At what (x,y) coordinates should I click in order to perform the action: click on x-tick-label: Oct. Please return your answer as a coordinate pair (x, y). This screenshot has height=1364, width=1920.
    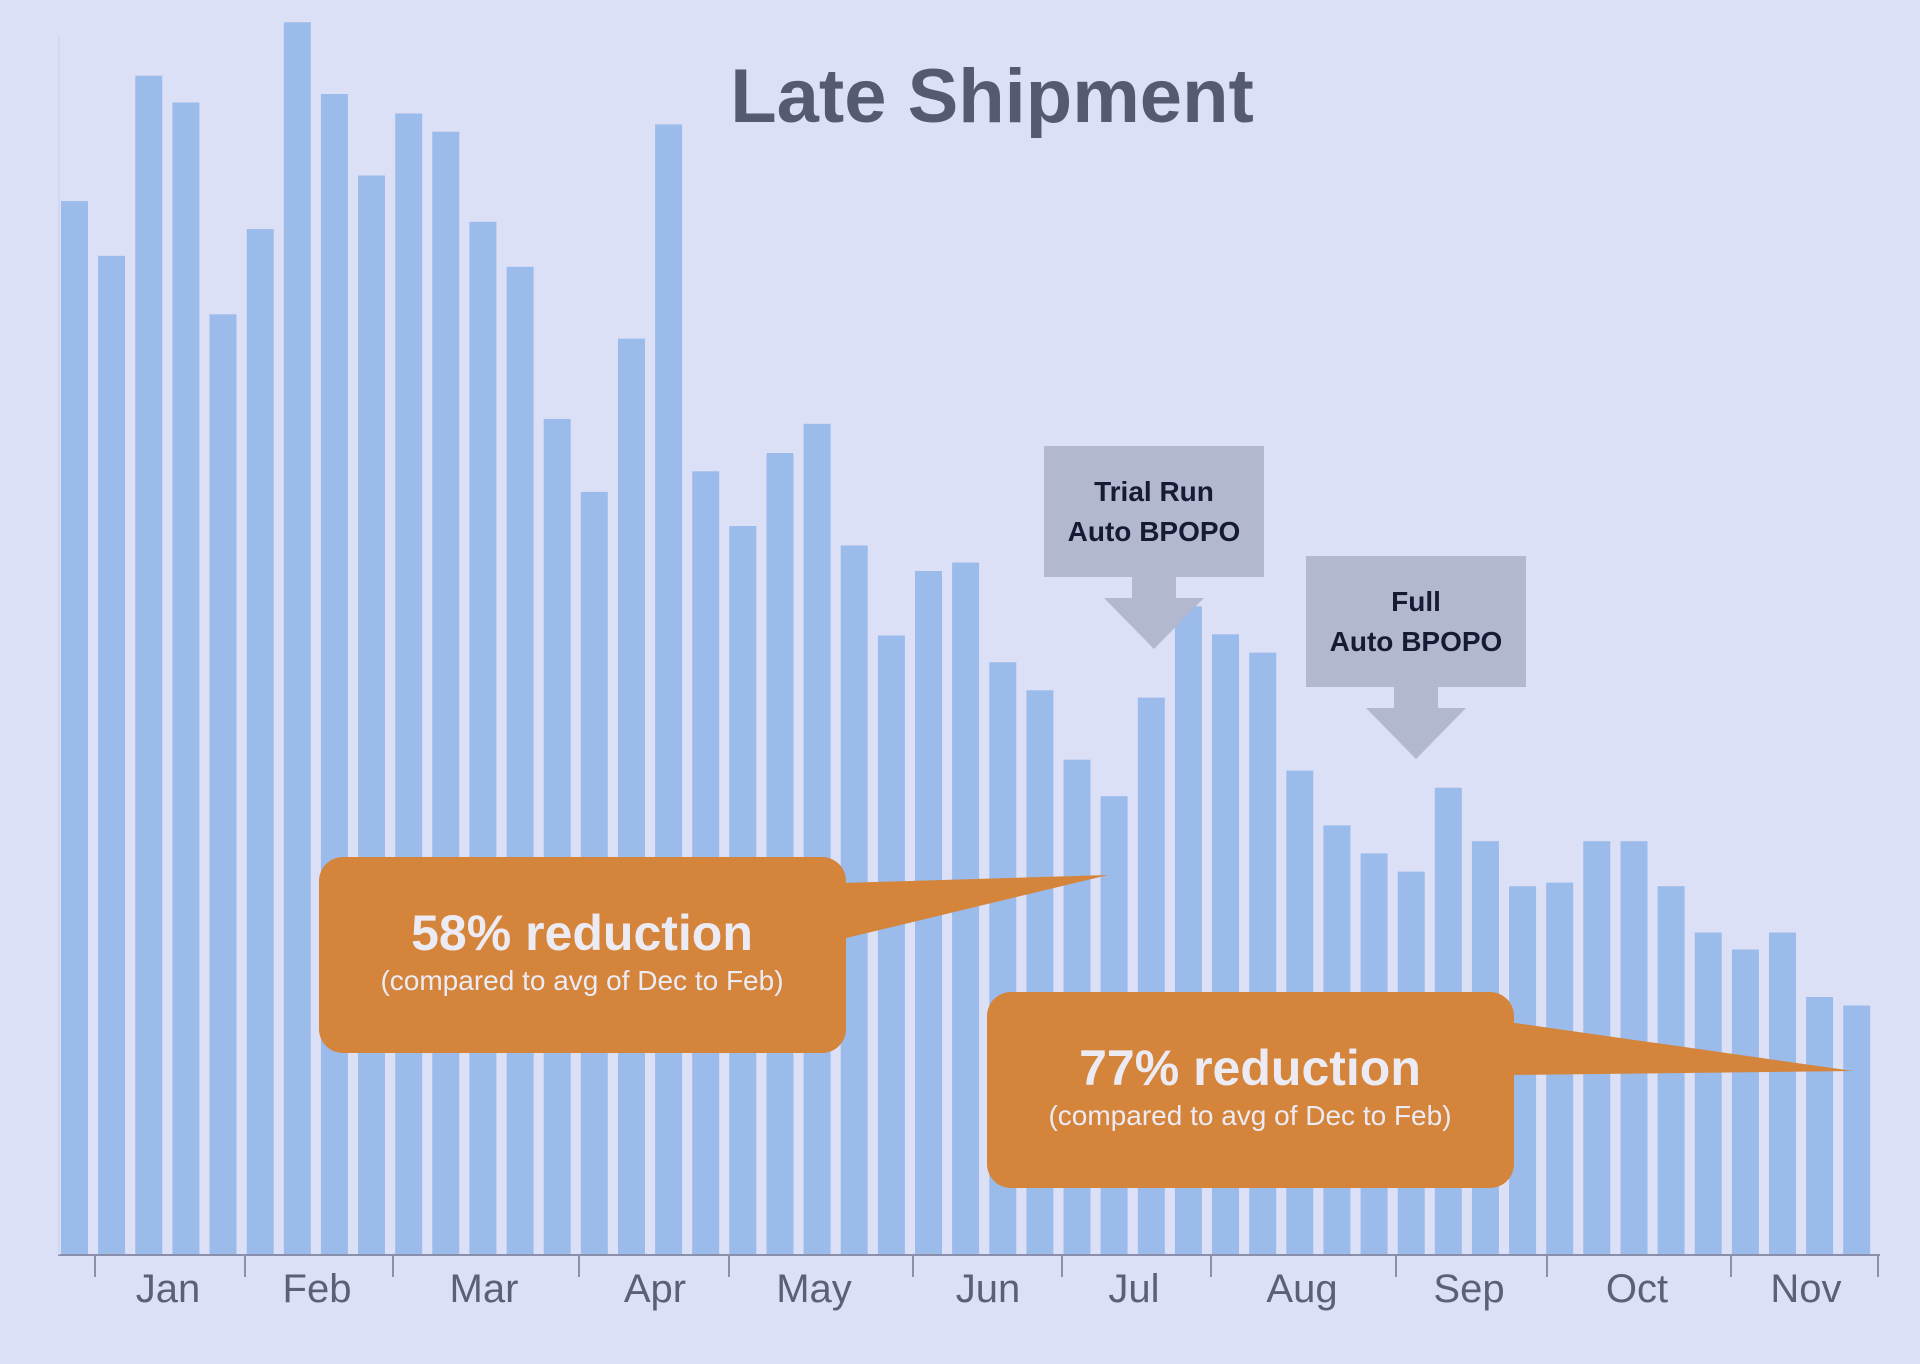
    Looking at the image, I should click on (1637, 1289).